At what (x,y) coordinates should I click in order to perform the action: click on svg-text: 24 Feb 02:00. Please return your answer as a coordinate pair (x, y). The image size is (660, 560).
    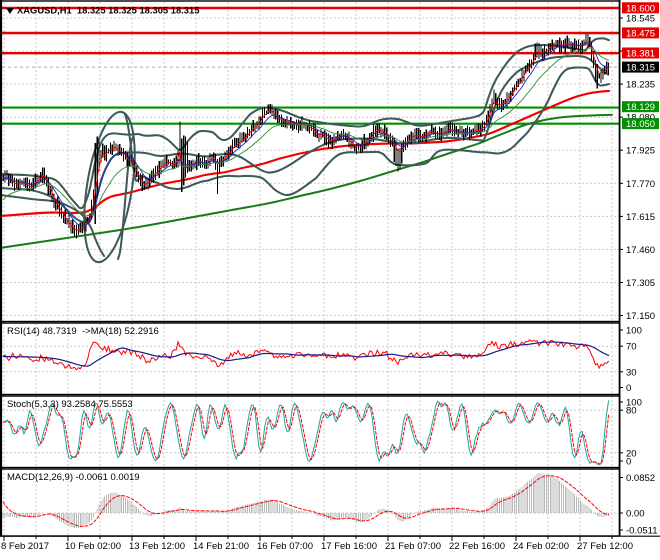
    Looking at the image, I should click on (541, 546).